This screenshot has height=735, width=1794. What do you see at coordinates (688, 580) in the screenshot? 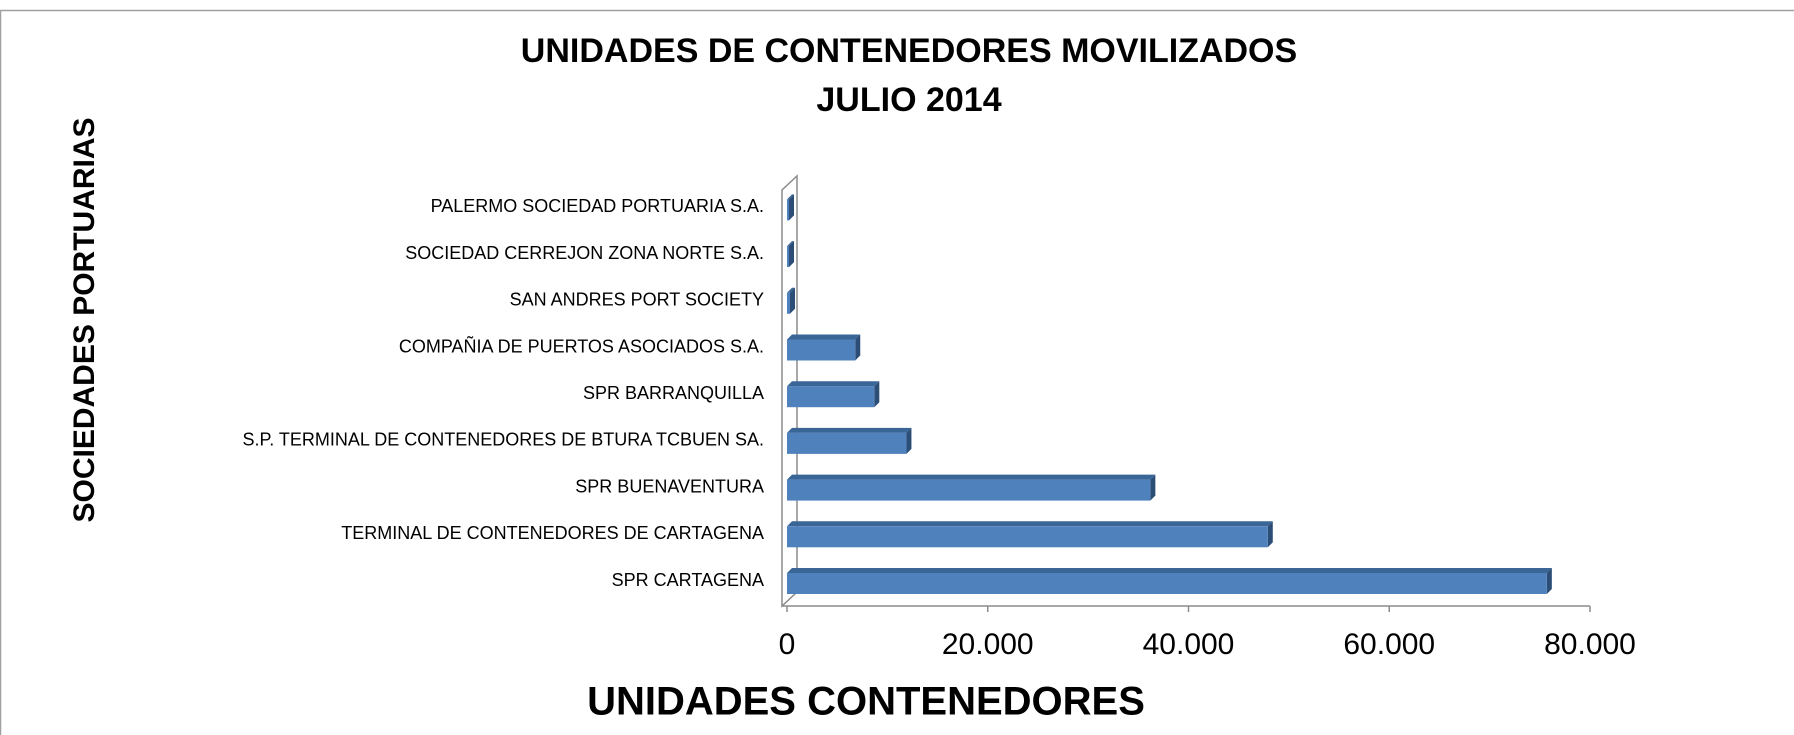
I see `y-tick-label: SPR CARTAGENA` at bounding box center [688, 580].